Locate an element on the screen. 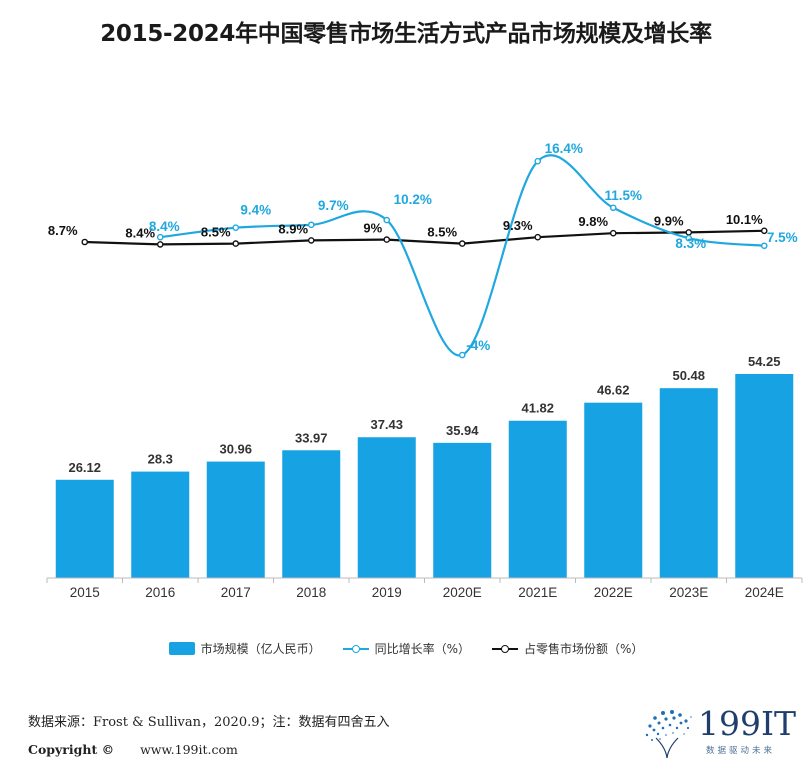 This screenshot has height=769, width=812. logo-tagline: 数据驱动未来 is located at coordinates (741, 751).